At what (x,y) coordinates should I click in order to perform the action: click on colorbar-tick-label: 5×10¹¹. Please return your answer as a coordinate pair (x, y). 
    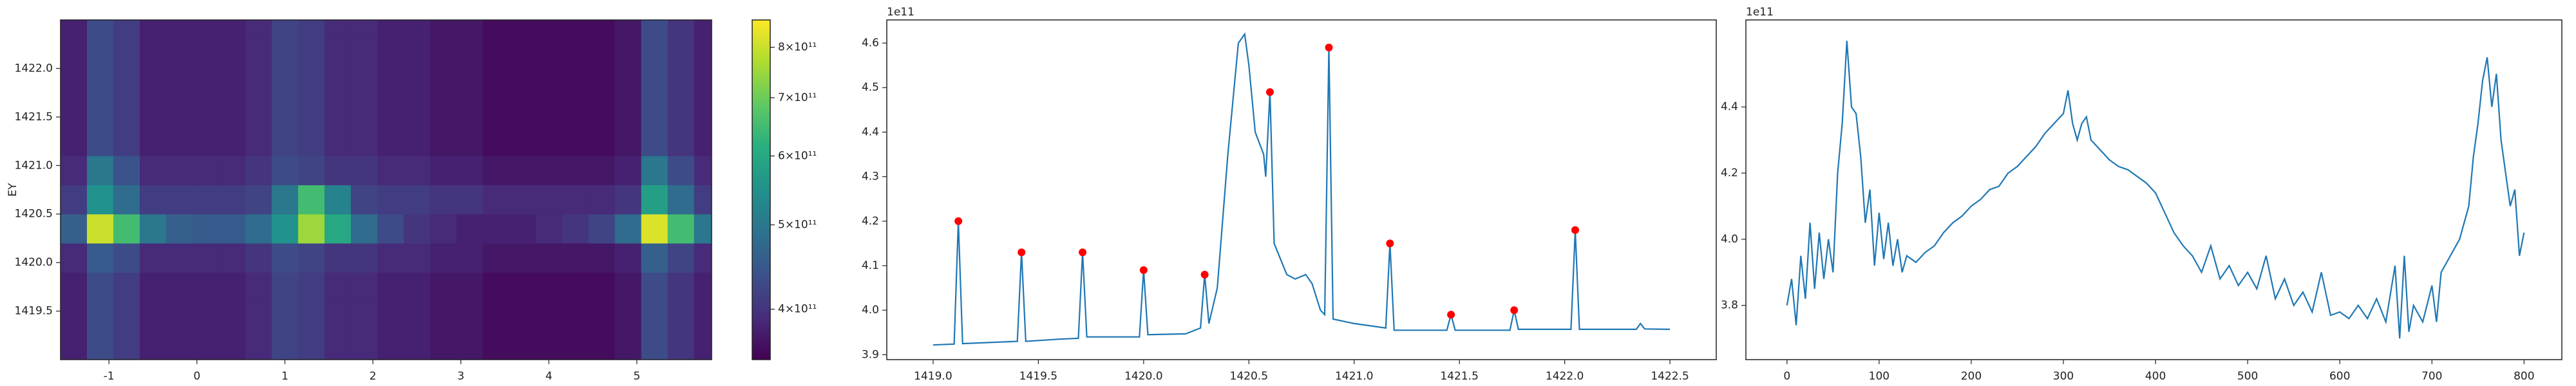
    Looking at the image, I should click on (797, 225).